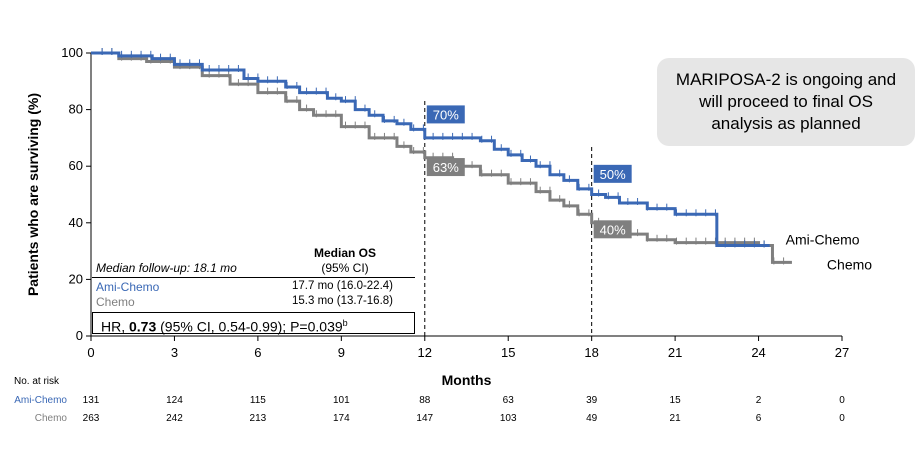 The image size is (924, 450). I want to click on risk-cell: 2, so click(759, 400).